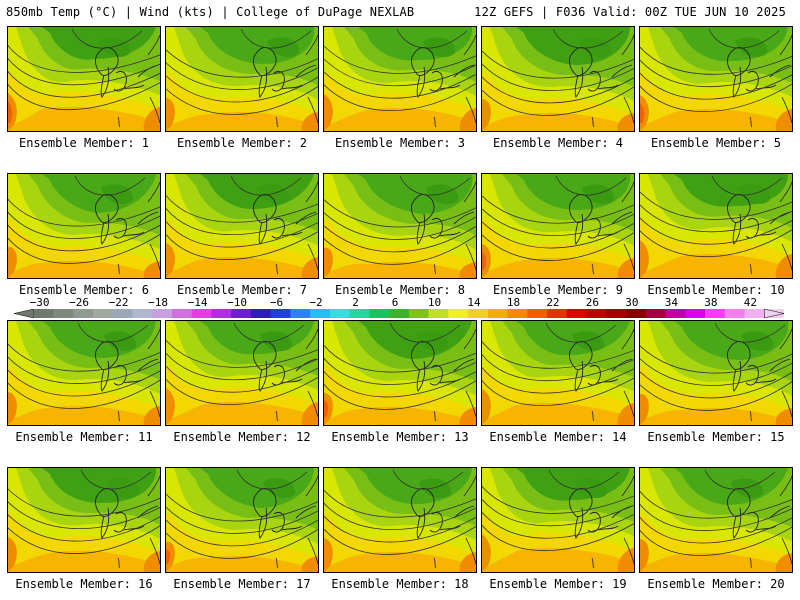 The width and height of the screenshot is (800, 600). Describe the element at coordinates (716, 143) in the screenshot. I see `ensemble-member-caption: Ensemble Member: 5` at that location.